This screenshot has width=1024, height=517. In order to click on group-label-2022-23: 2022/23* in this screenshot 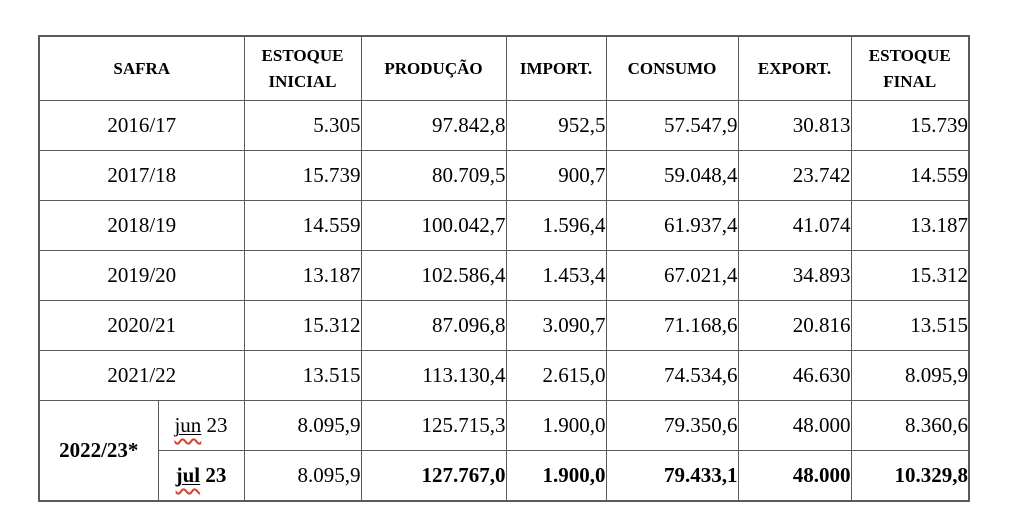, I will do `click(98, 451)`.